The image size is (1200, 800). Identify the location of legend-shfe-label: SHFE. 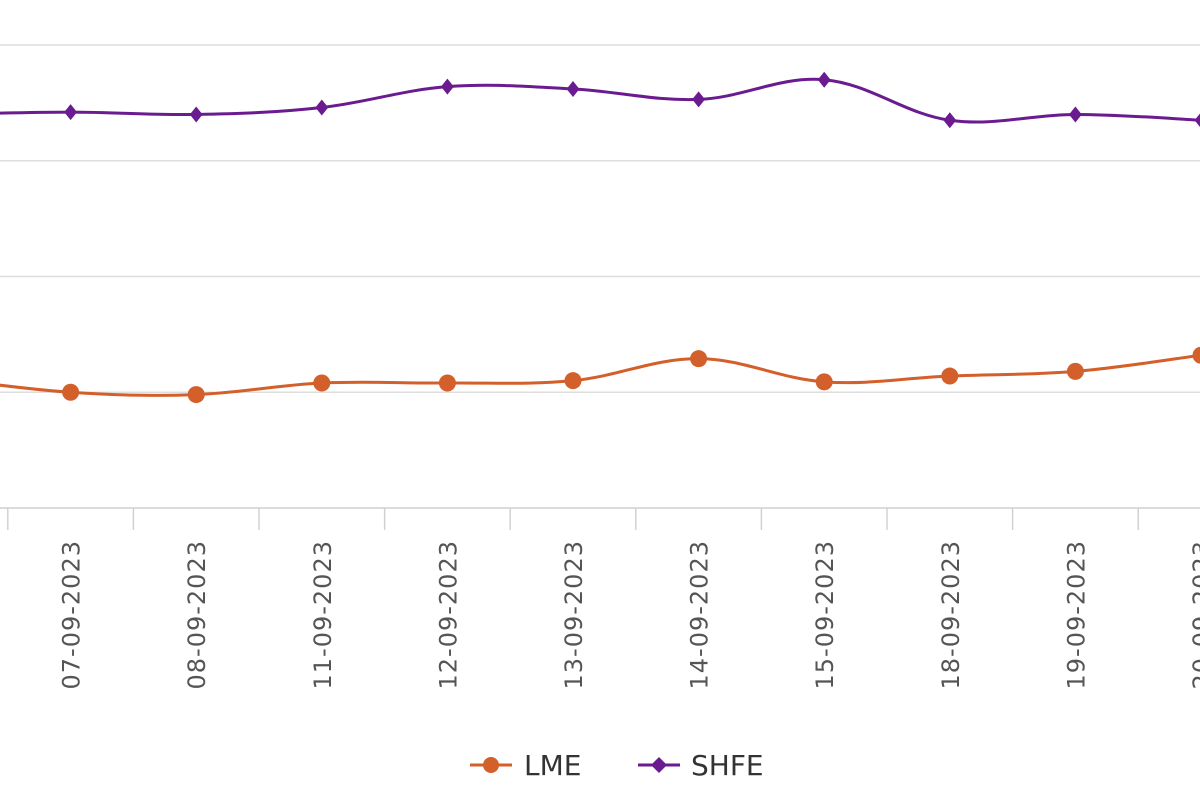
(727, 765).